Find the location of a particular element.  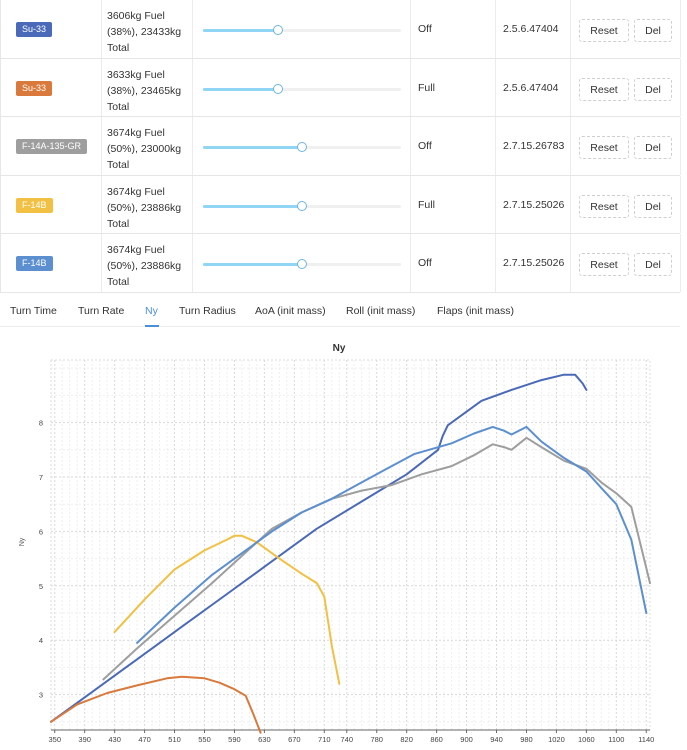

y-tick-label: 5 is located at coordinates (41, 586).